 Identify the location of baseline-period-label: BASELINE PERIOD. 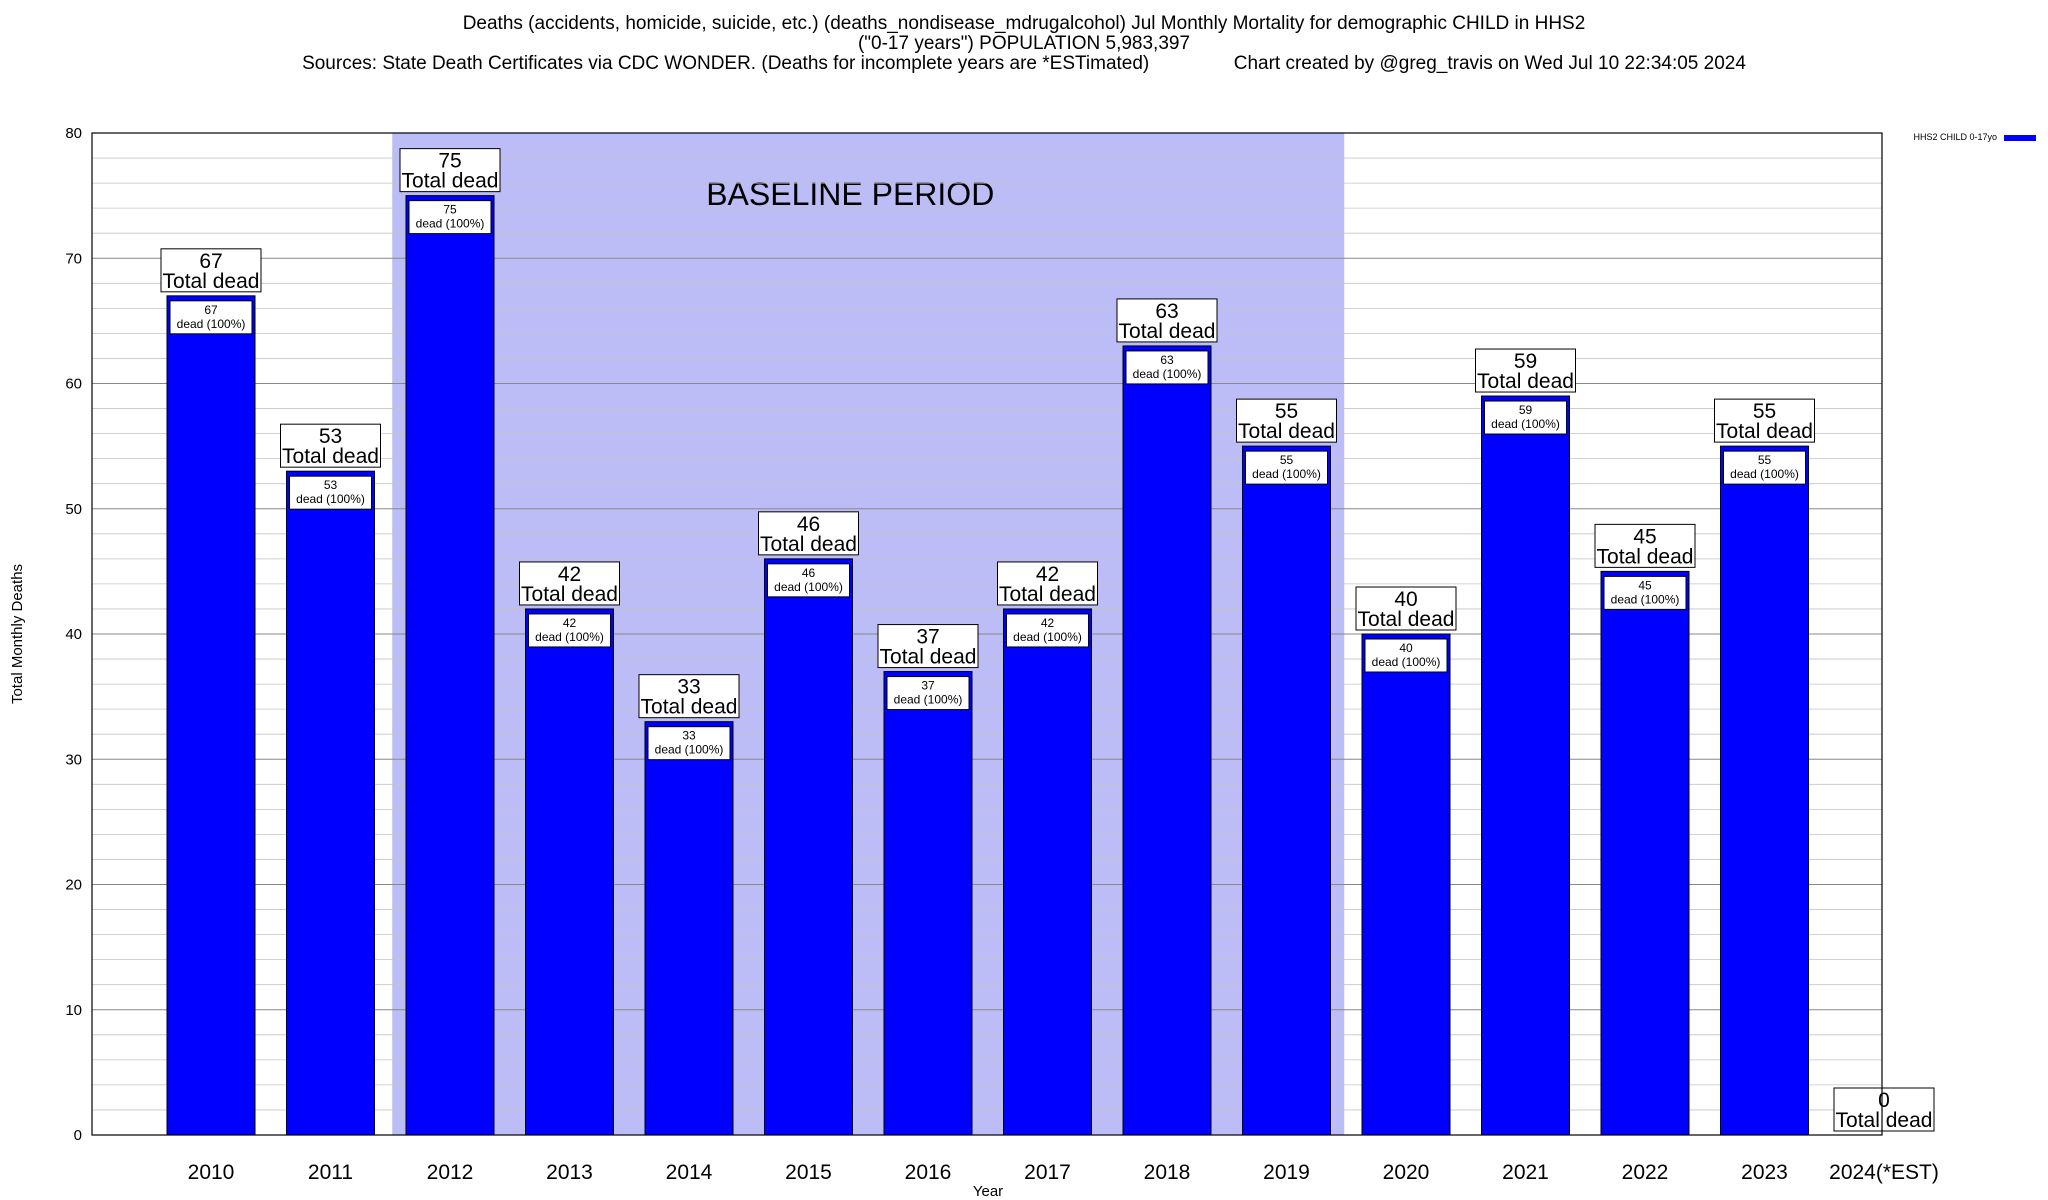
(850, 194).